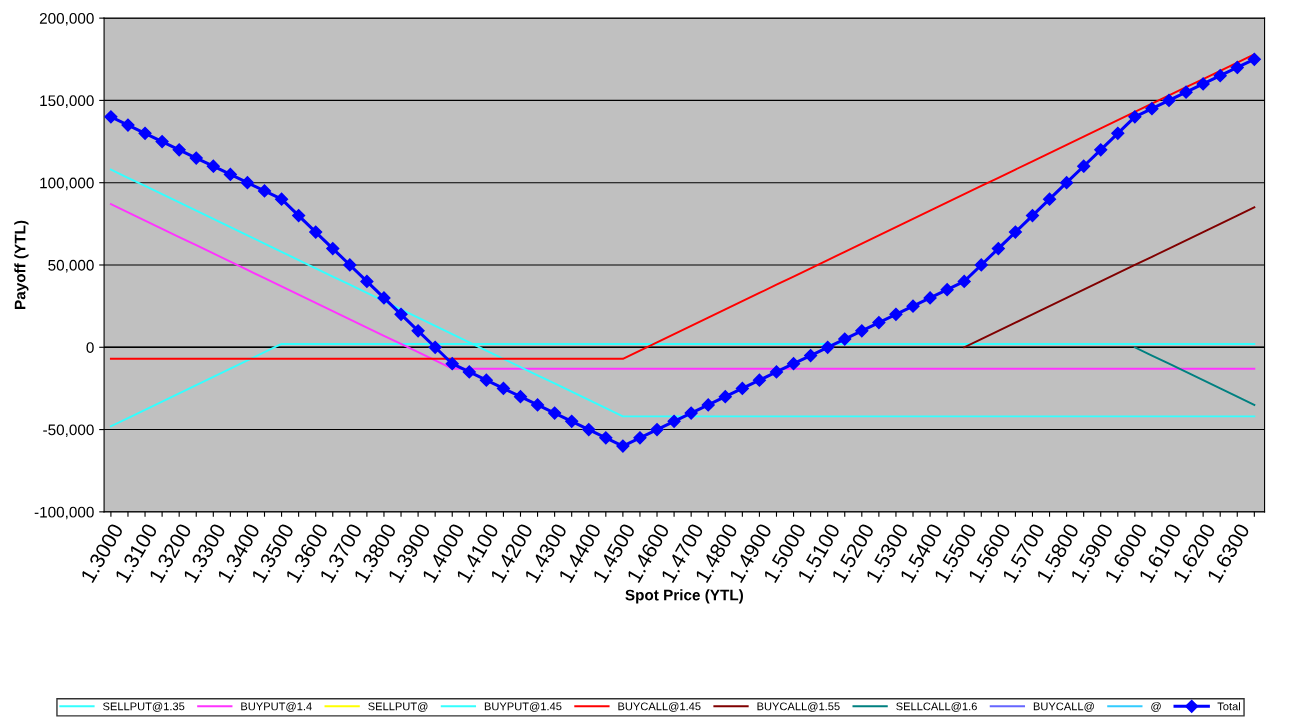 This screenshot has width=1301, height=725. Describe the element at coordinates (936, 707) in the screenshot. I see `legend-label: SELLCALL@1.6` at that location.